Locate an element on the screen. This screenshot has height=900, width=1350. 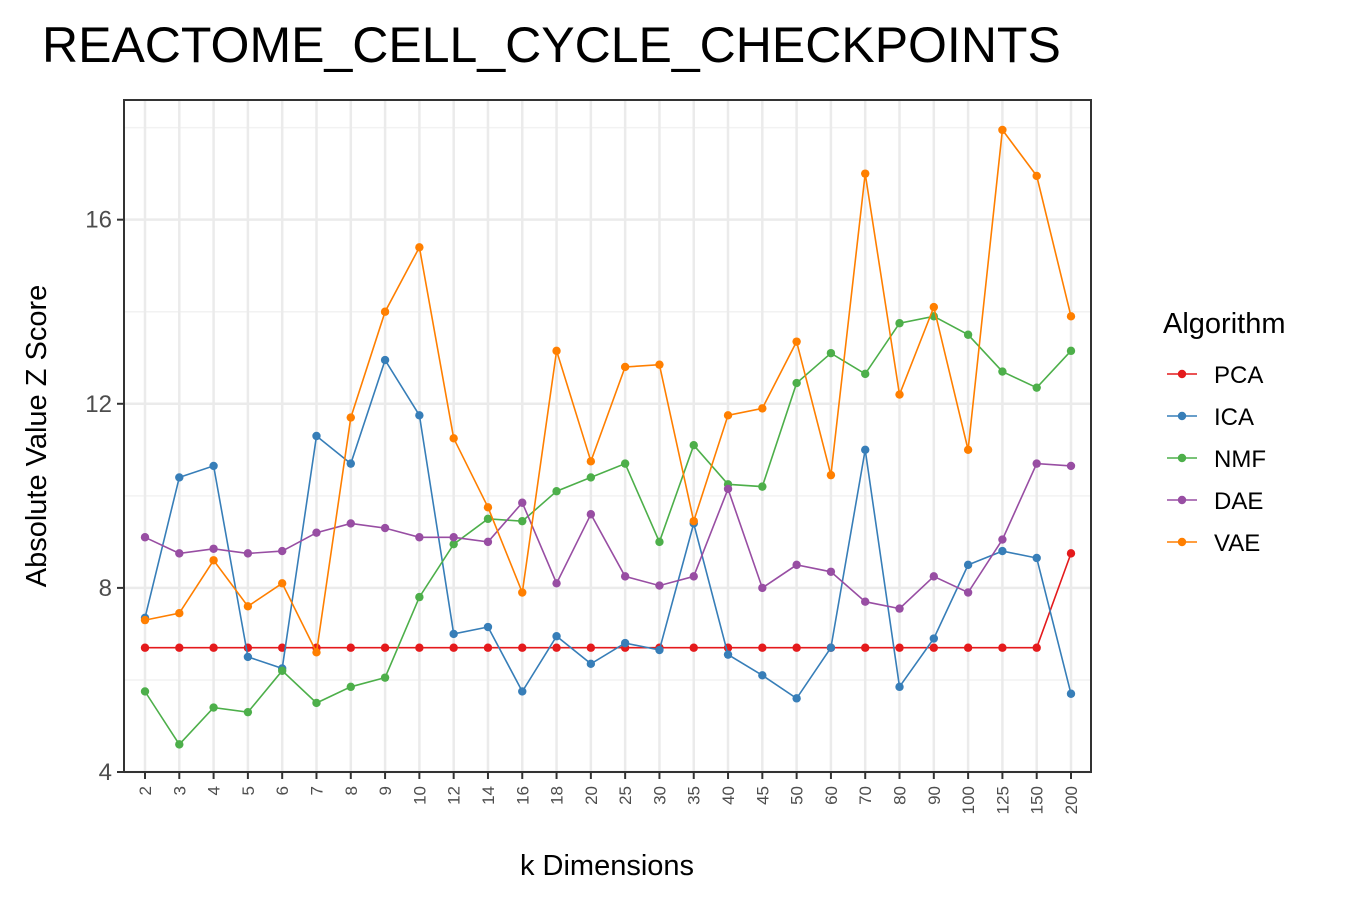
legend-key-point-vae is located at coordinates (1182, 542).